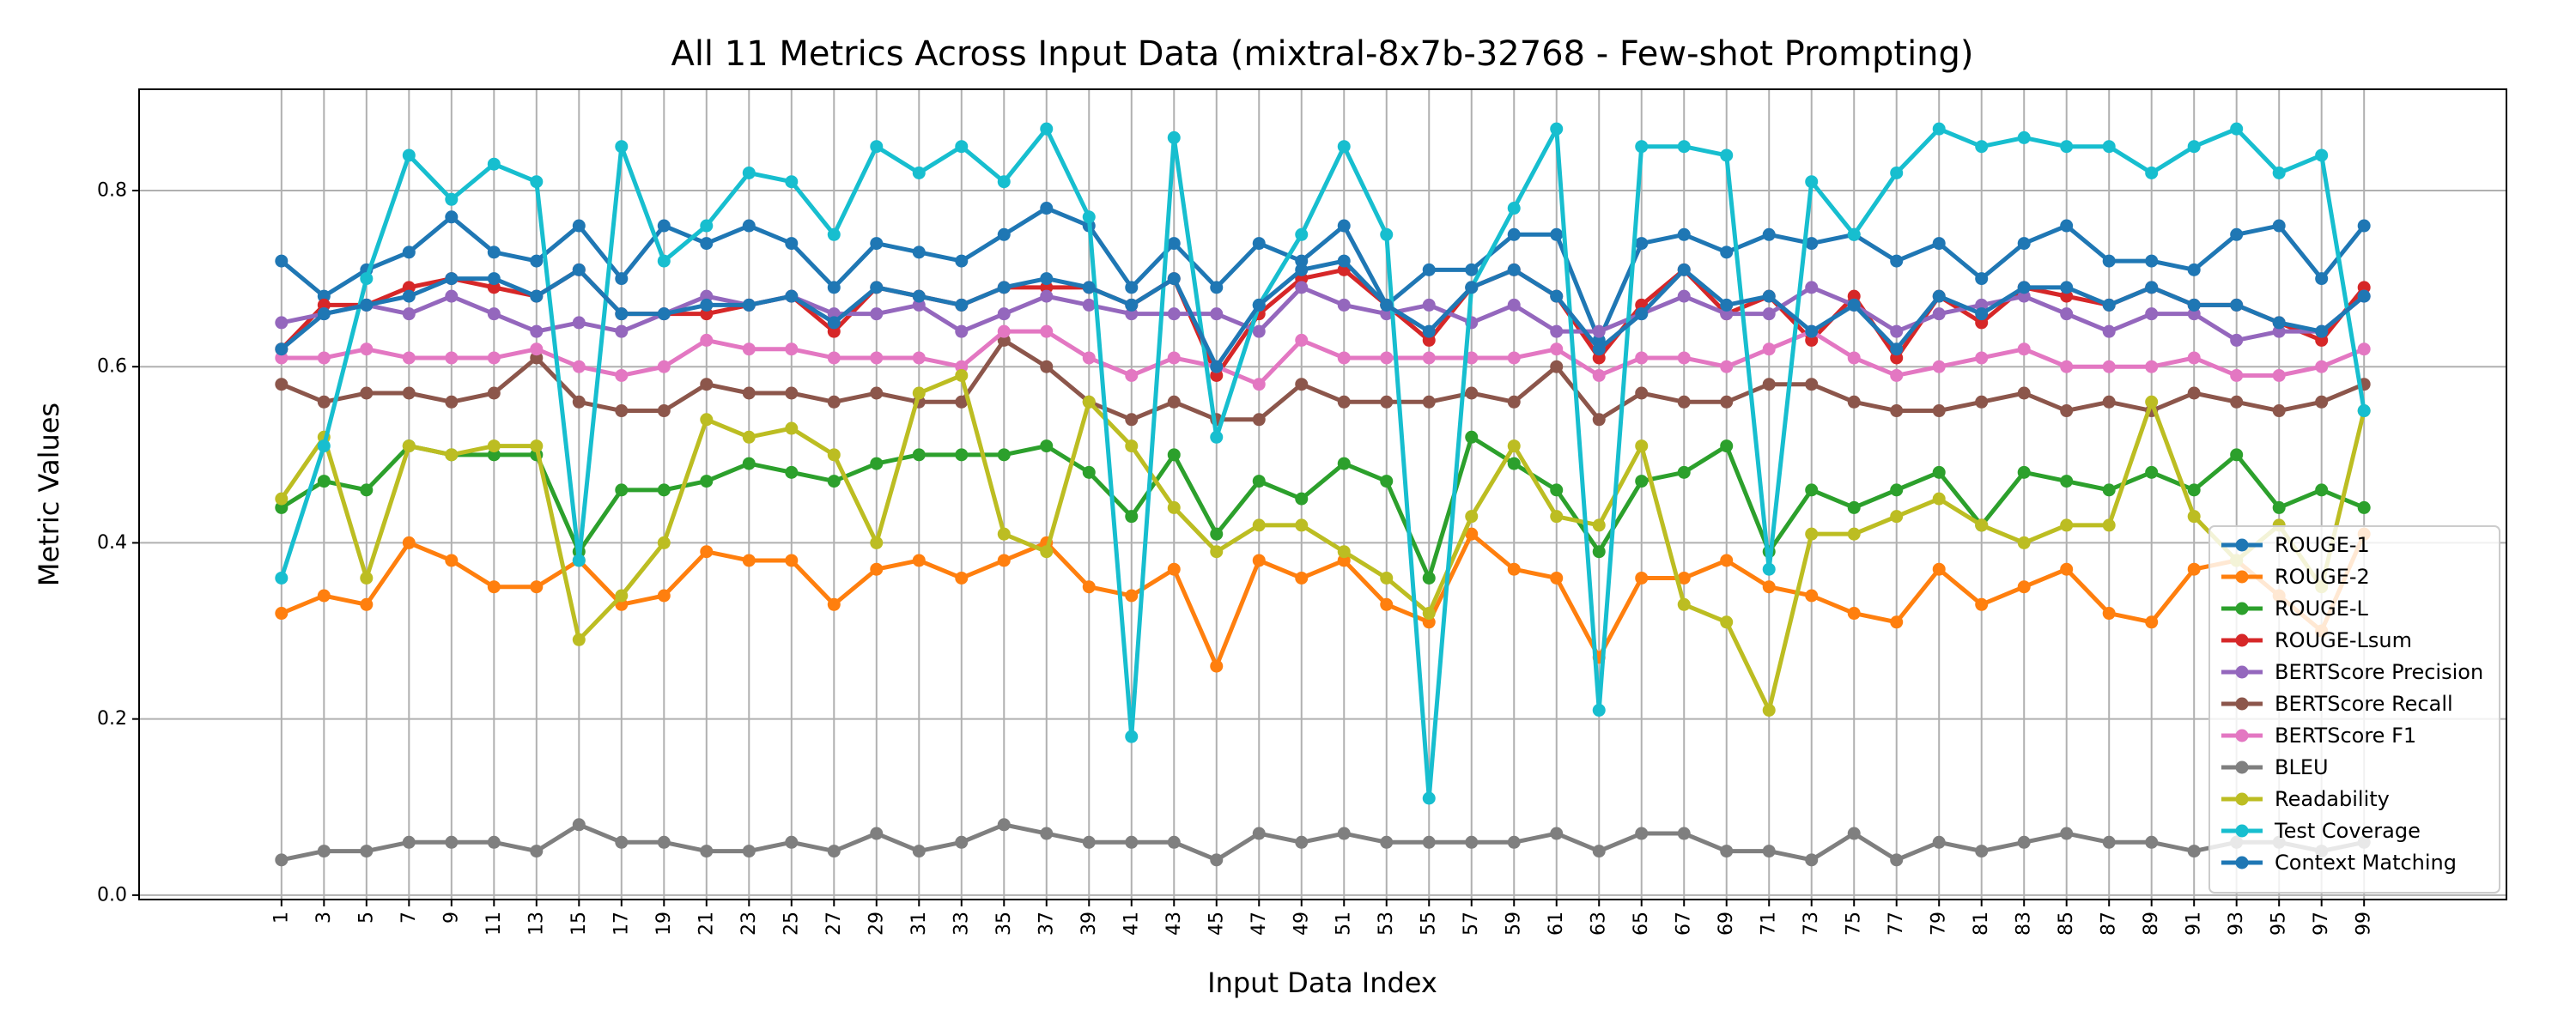 The width and height of the screenshot is (2576, 1030). Describe the element at coordinates (2322, 609) in the screenshot. I see `legend-label: ROUGE-L` at that location.